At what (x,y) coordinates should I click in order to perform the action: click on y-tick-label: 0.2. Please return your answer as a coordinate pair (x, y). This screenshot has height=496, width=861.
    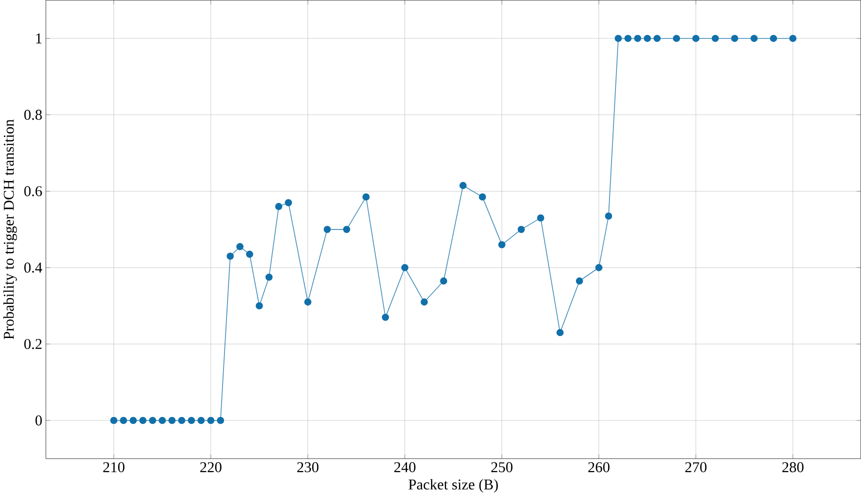
    Looking at the image, I should click on (33, 344).